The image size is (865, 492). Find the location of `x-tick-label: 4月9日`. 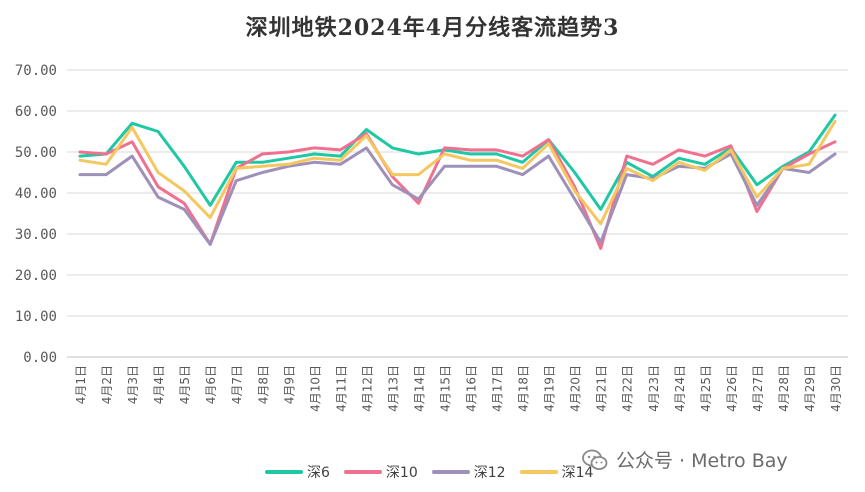

x-tick-label: 4月9日 is located at coordinates (289, 384).